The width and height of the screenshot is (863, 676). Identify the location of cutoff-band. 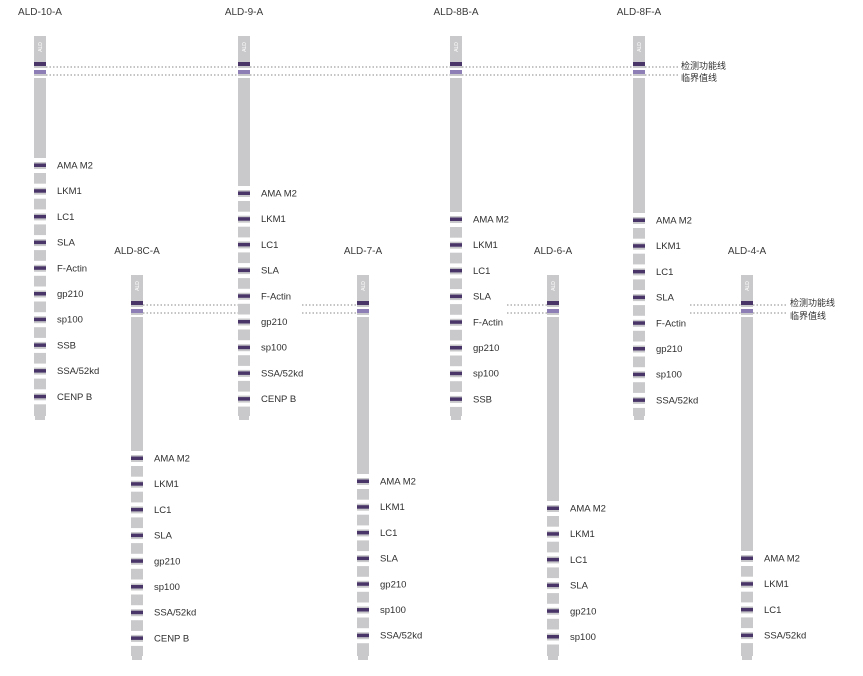
(363, 311).